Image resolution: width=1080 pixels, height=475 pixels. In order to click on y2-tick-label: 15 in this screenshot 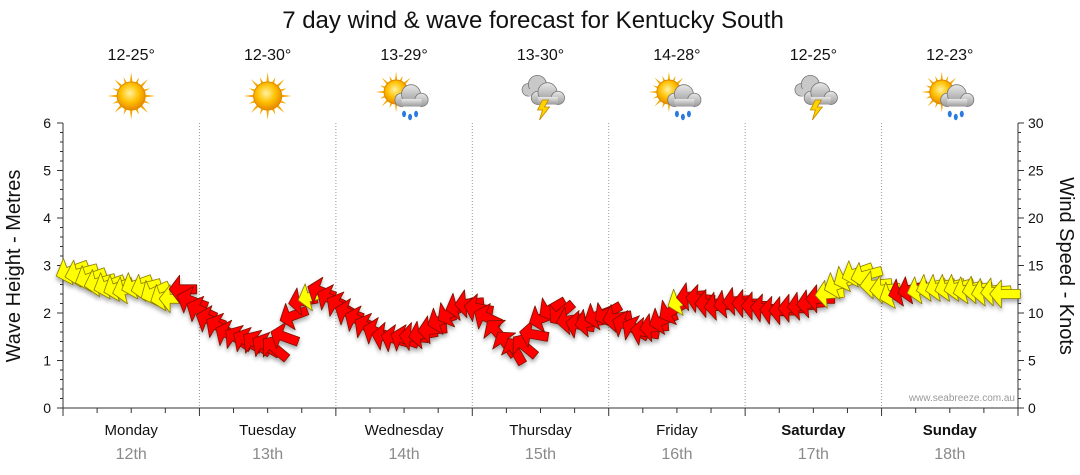, I will do `click(1036, 266)`.